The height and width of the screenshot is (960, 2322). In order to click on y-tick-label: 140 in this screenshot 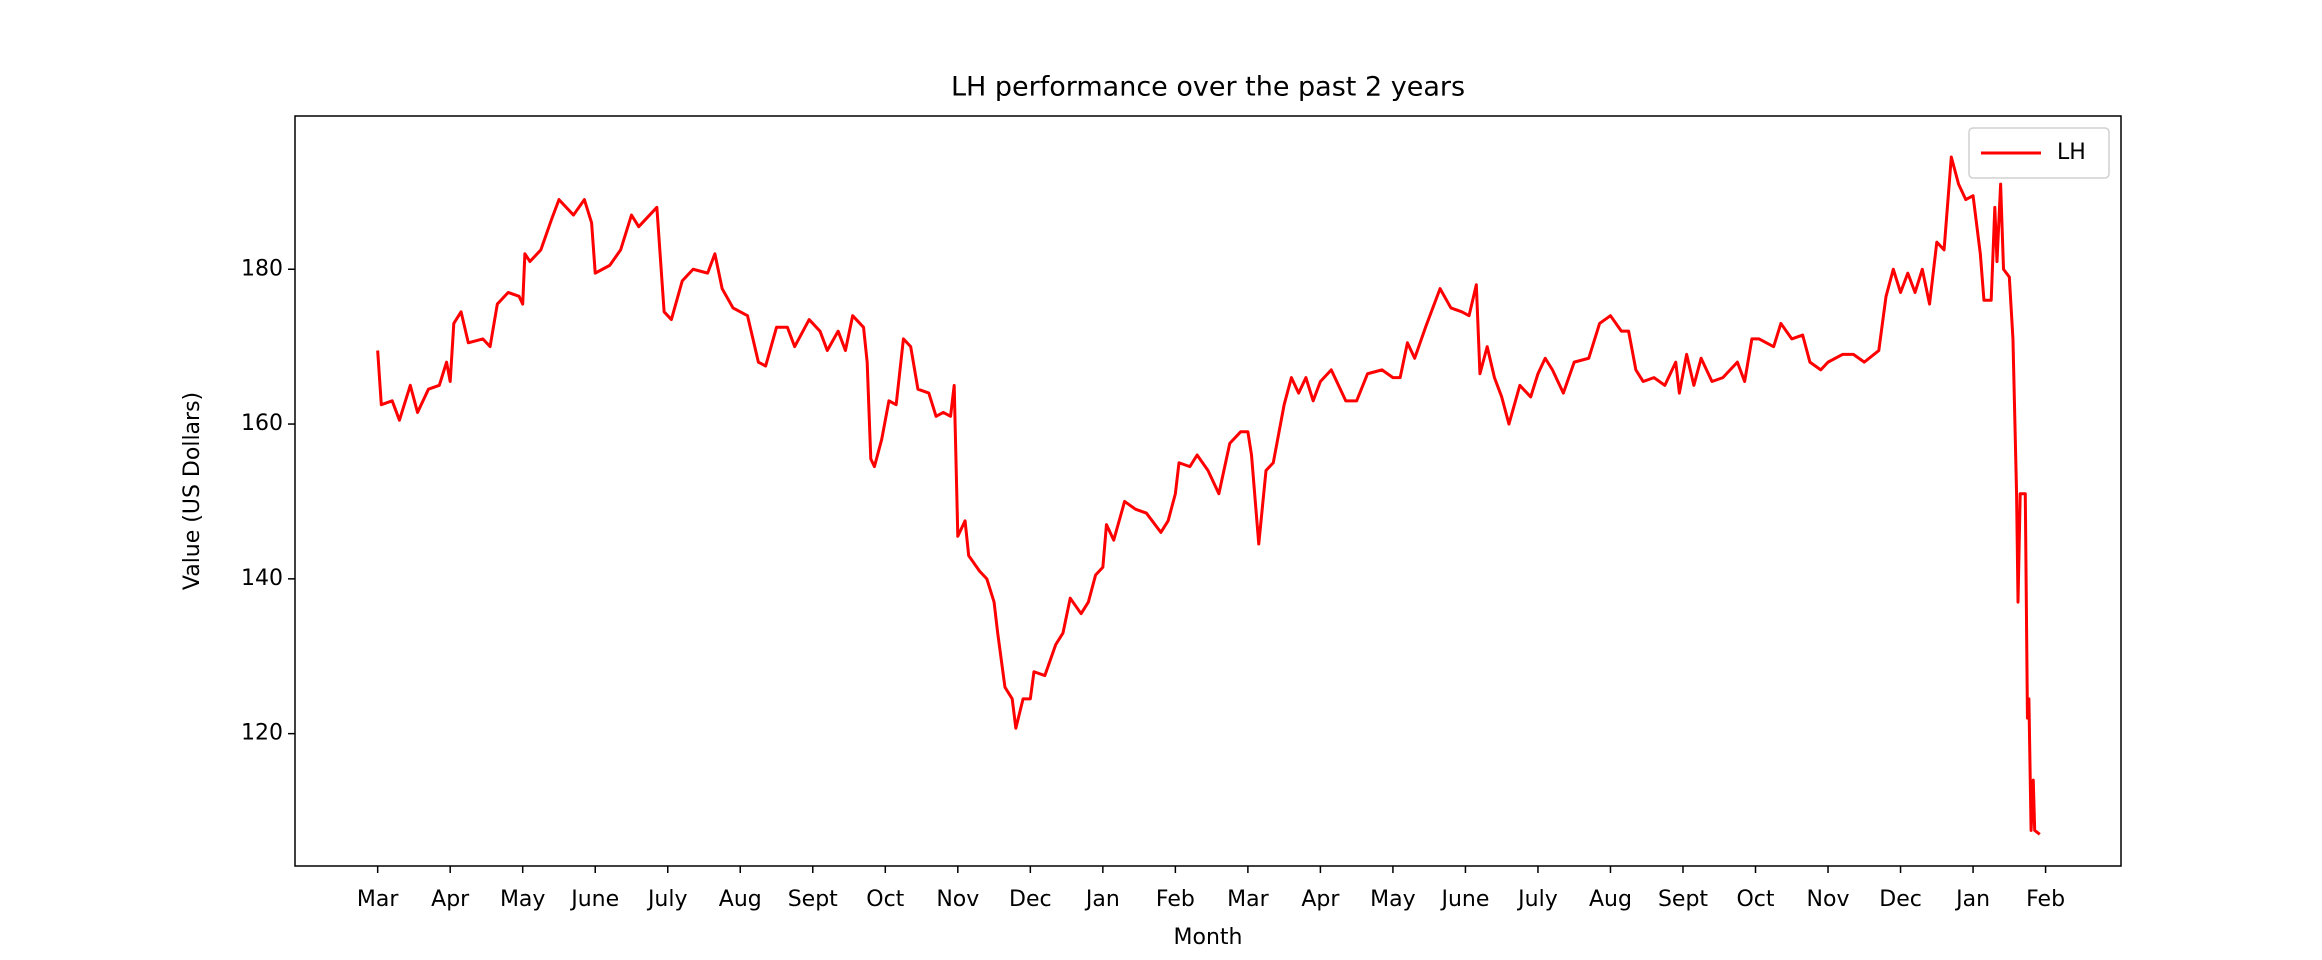, I will do `click(262, 578)`.